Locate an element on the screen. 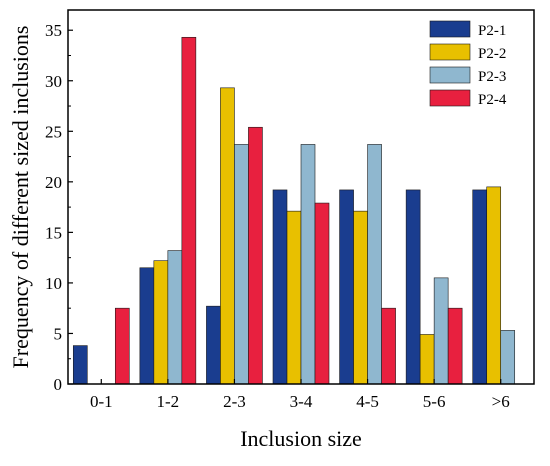  x-tick-label: 1-2 is located at coordinates (168, 401).